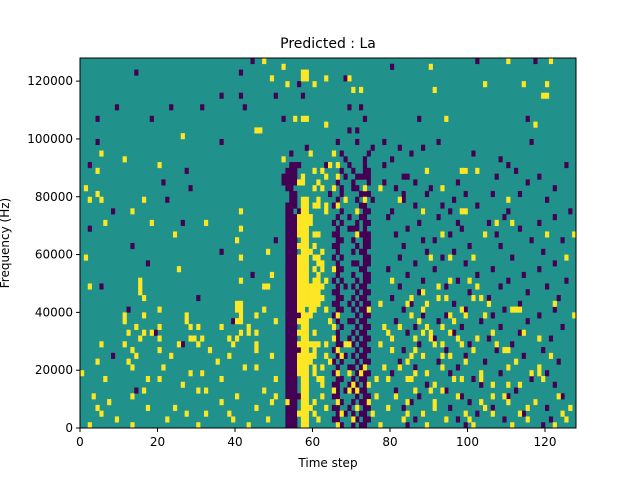  What do you see at coordinates (54, 255) in the screenshot?
I see `y-tick-label: 60000` at bounding box center [54, 255].